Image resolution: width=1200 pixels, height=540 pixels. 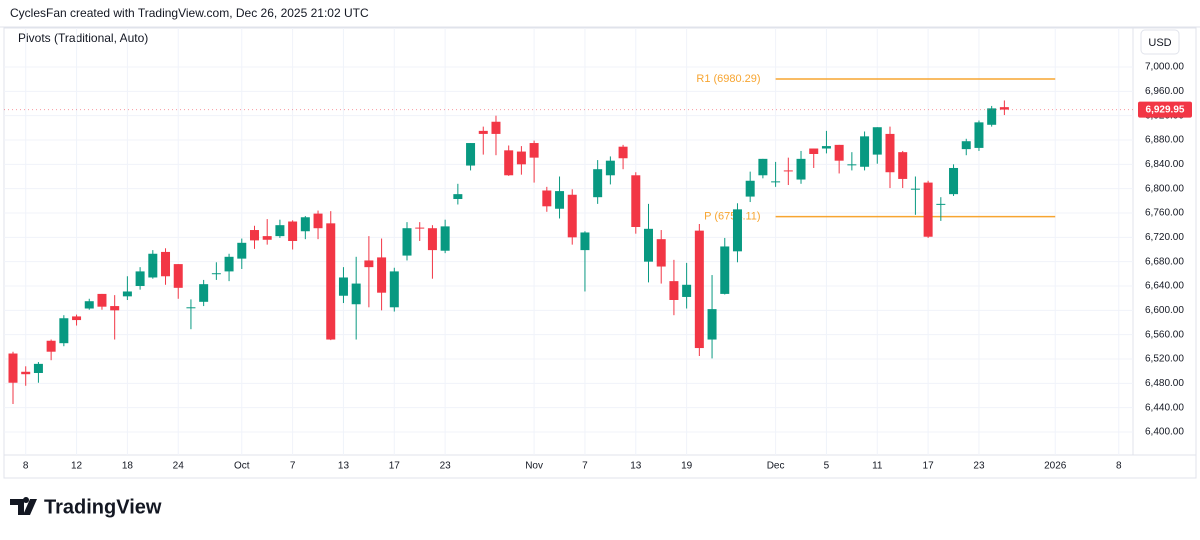 I want to click on x-tick-label: 23, so click(x=446, y=466).